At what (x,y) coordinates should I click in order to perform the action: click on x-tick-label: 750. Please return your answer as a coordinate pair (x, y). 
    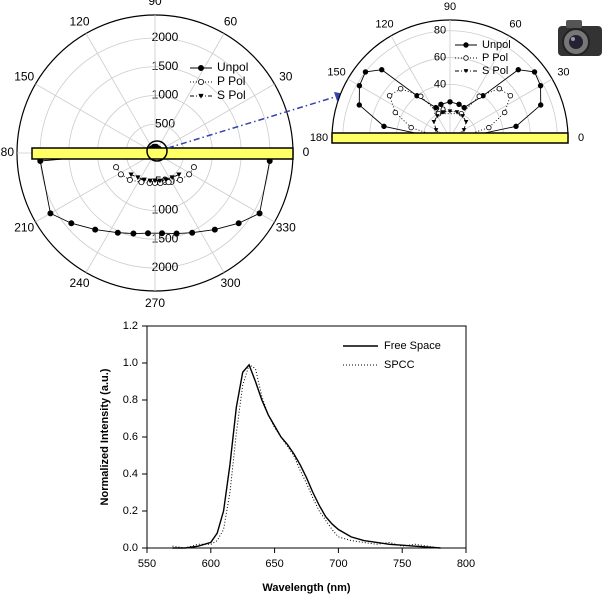
    Looking at the image, I should click on (402, 564).